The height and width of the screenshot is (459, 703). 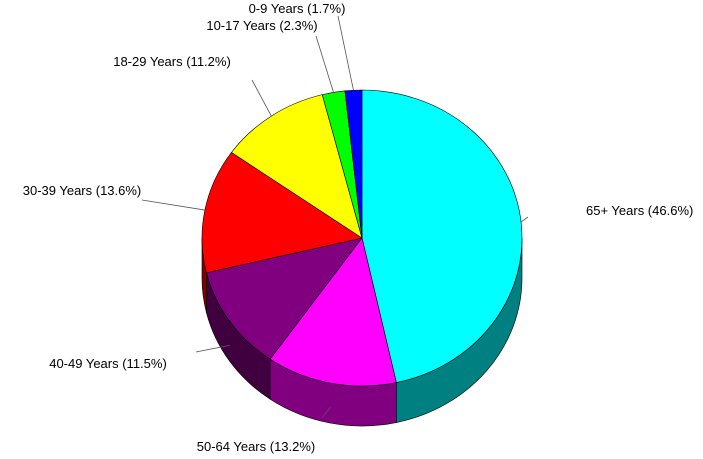 I want to click on slice-18-29-years, so click(x=297, y=166).